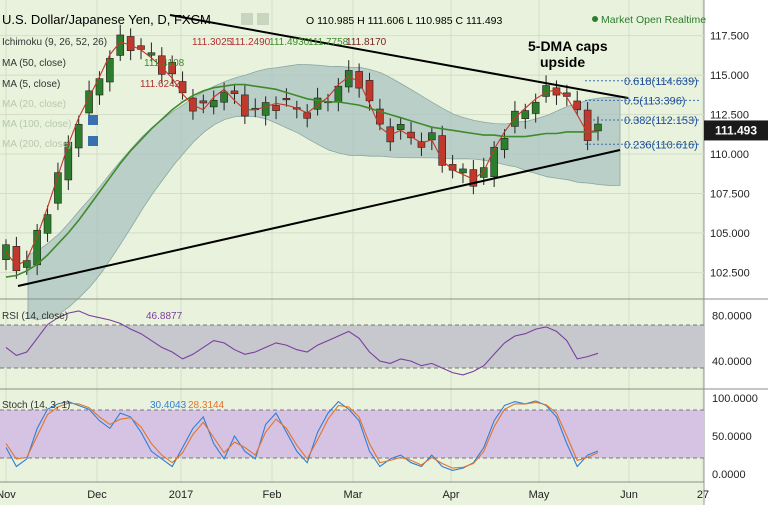  What do you see at coordinates (272, 495) in the screenshot?
I see `time-tick-label: Feb` at bounding box center [272, 495].